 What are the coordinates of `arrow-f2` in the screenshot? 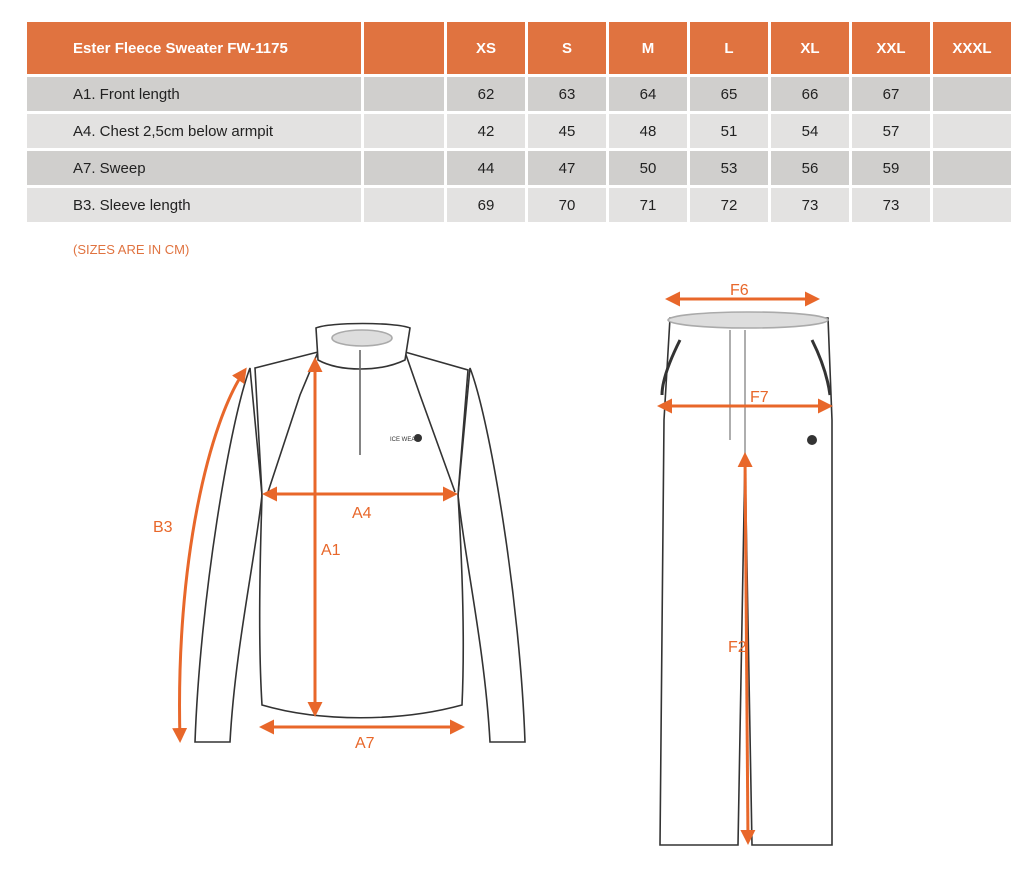 It's located at (746, 648).